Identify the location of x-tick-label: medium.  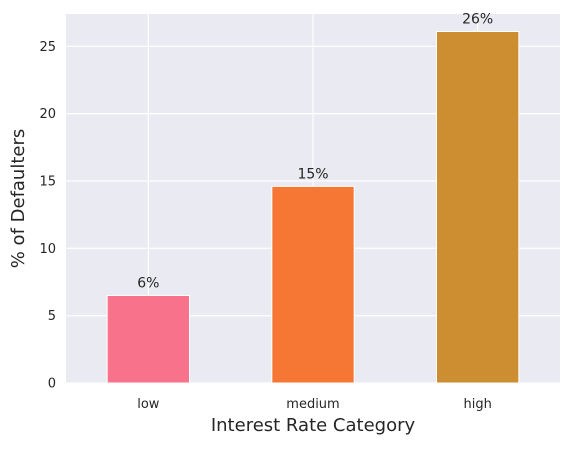
(312, 404).